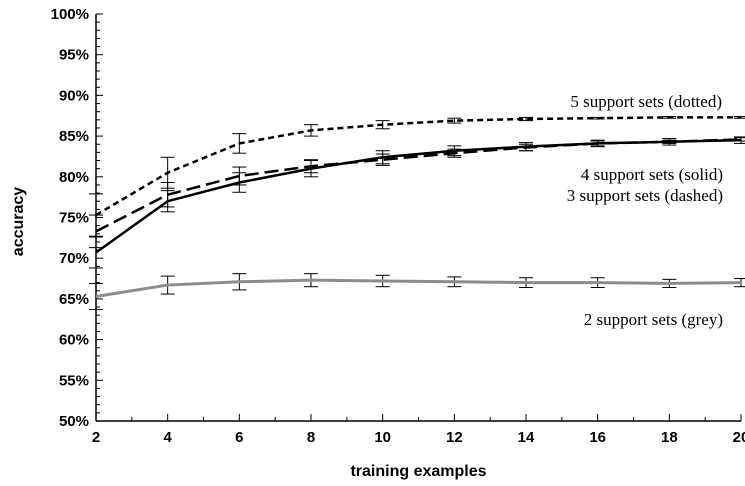 The height and width of the screenshot is (486, 745). I want to click on y-axis-ticks: 50% 55% 60% 65% 70% 75% 80% 85% 90% 95% 100%, so click(77, 218).